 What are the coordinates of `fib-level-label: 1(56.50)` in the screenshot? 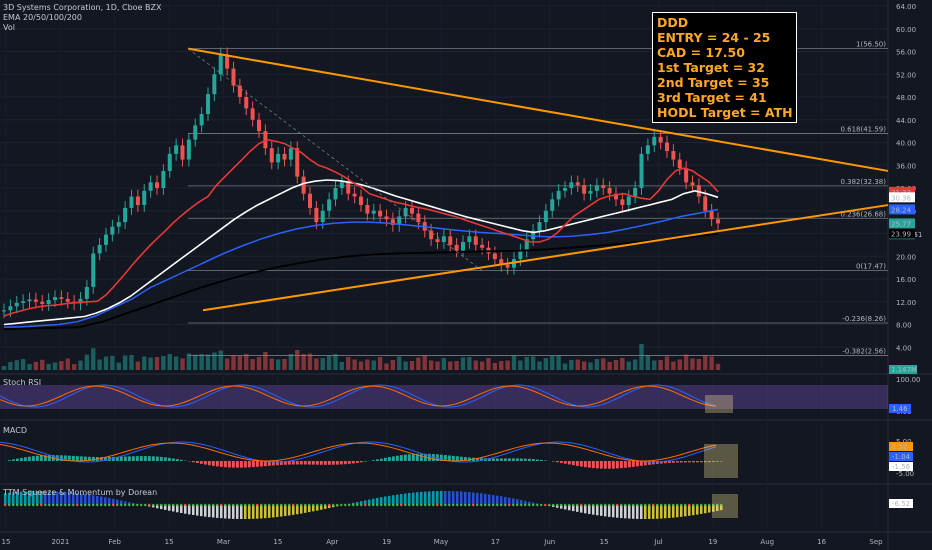 It's located at (871, 45).